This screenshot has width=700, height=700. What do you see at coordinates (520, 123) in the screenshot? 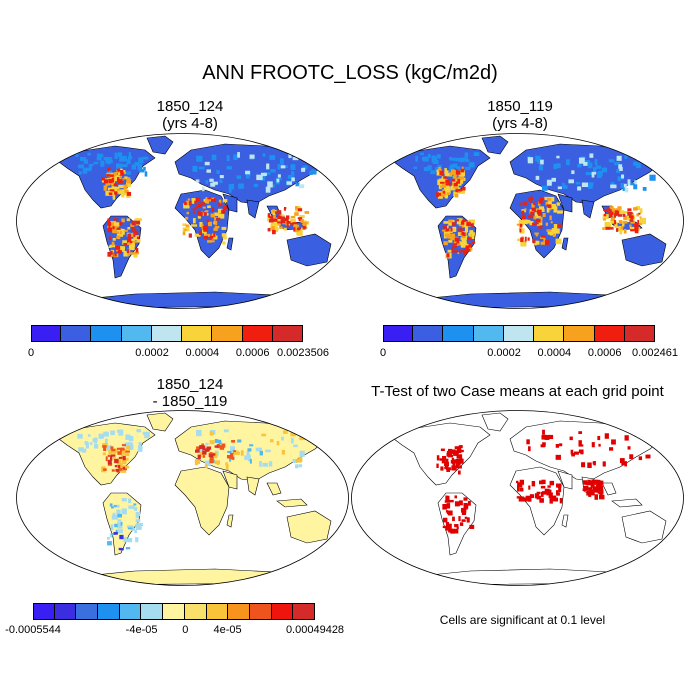
I see `panel2-title-line2: (yrs 4-8)` at bounding box center [520, 123].